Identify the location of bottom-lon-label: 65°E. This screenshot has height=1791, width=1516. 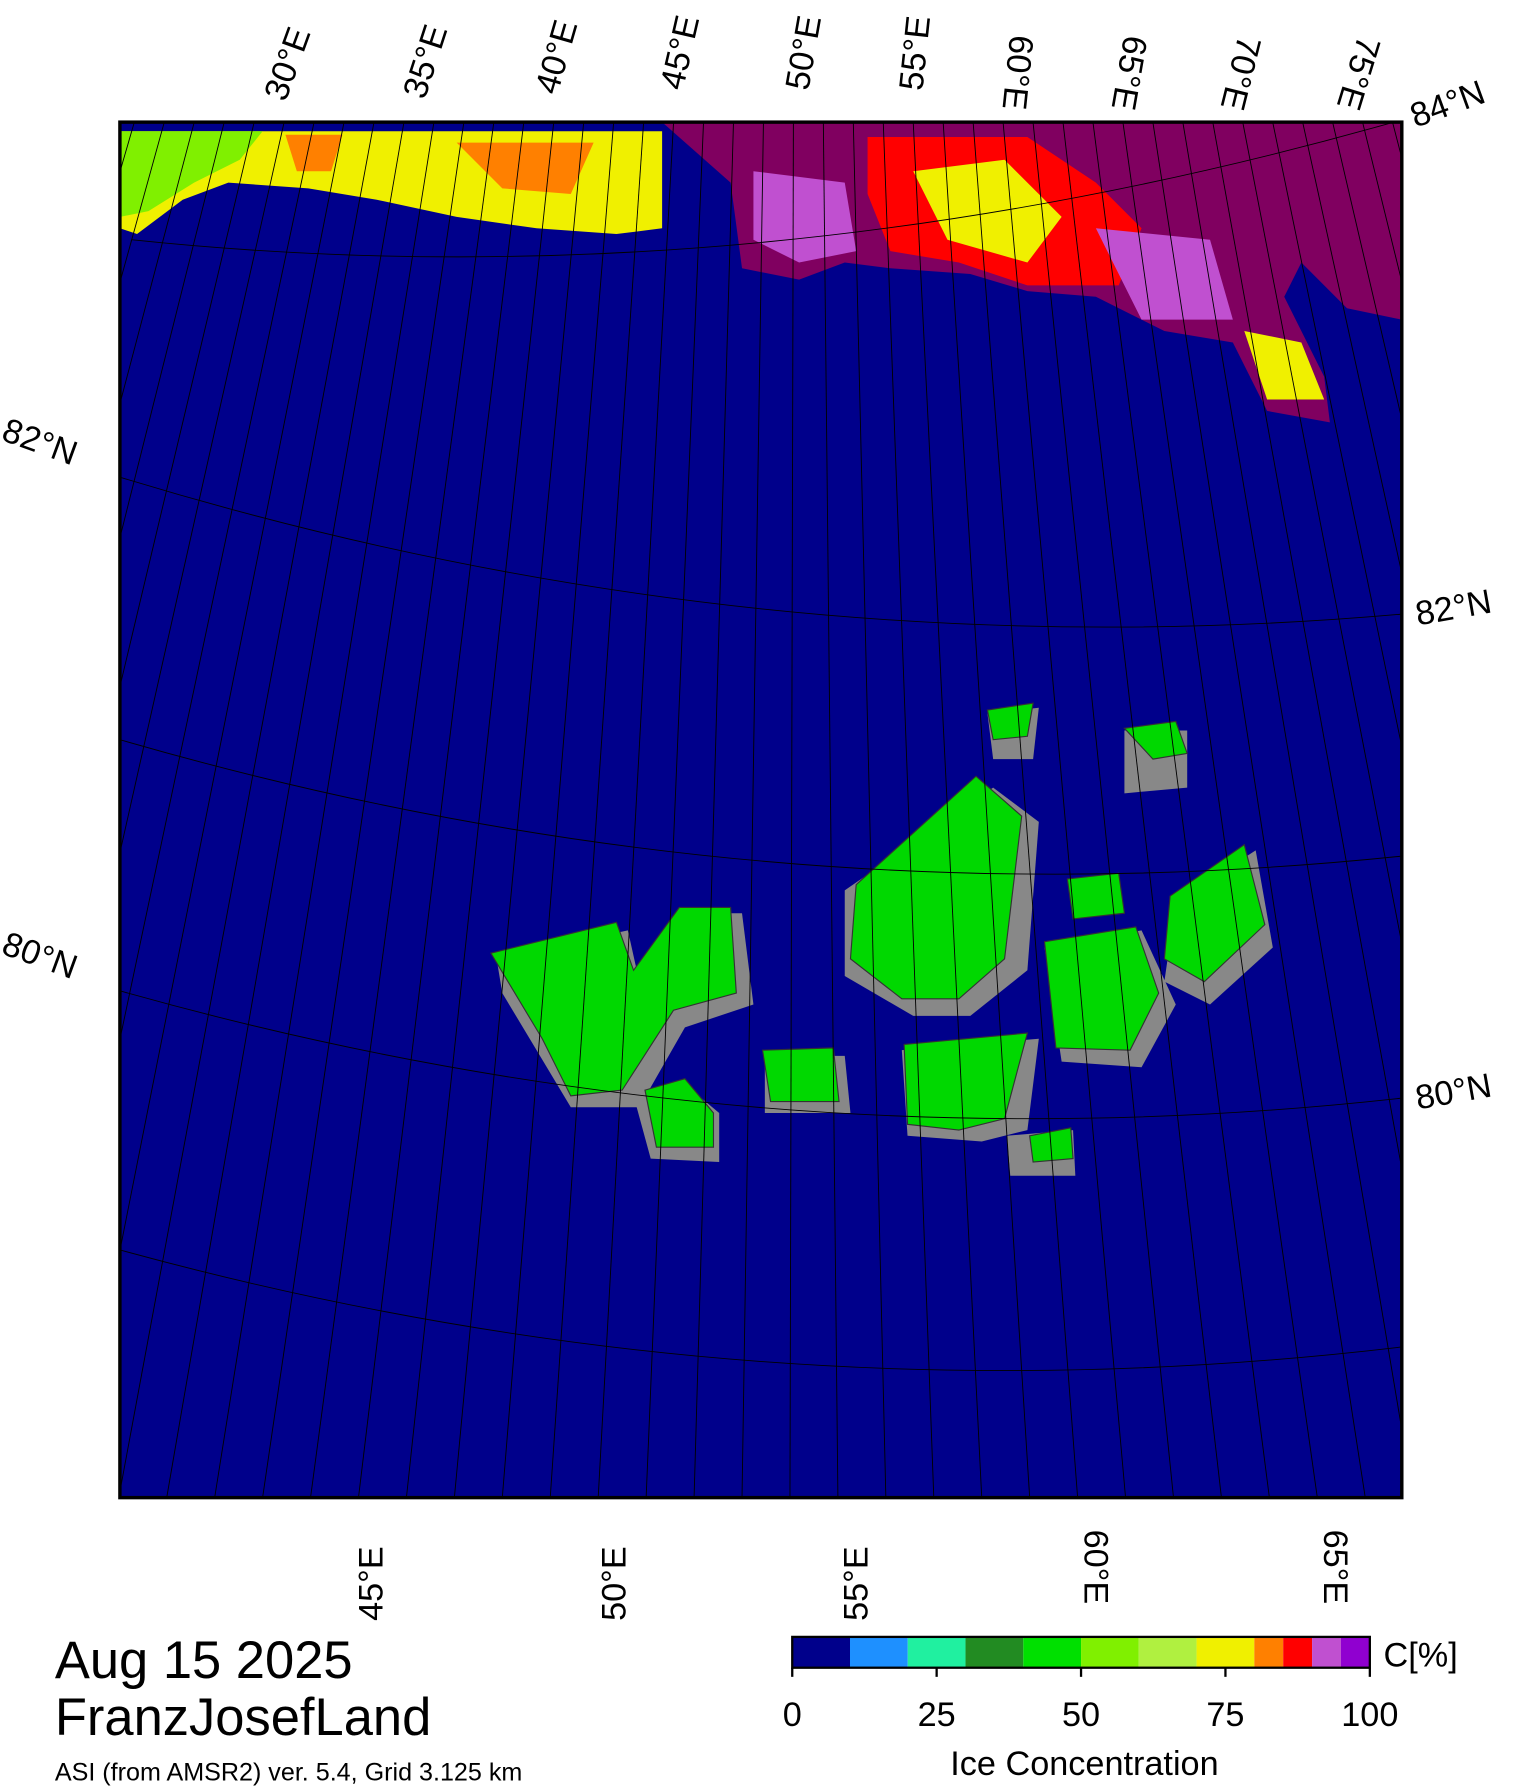
(1335, 1567).